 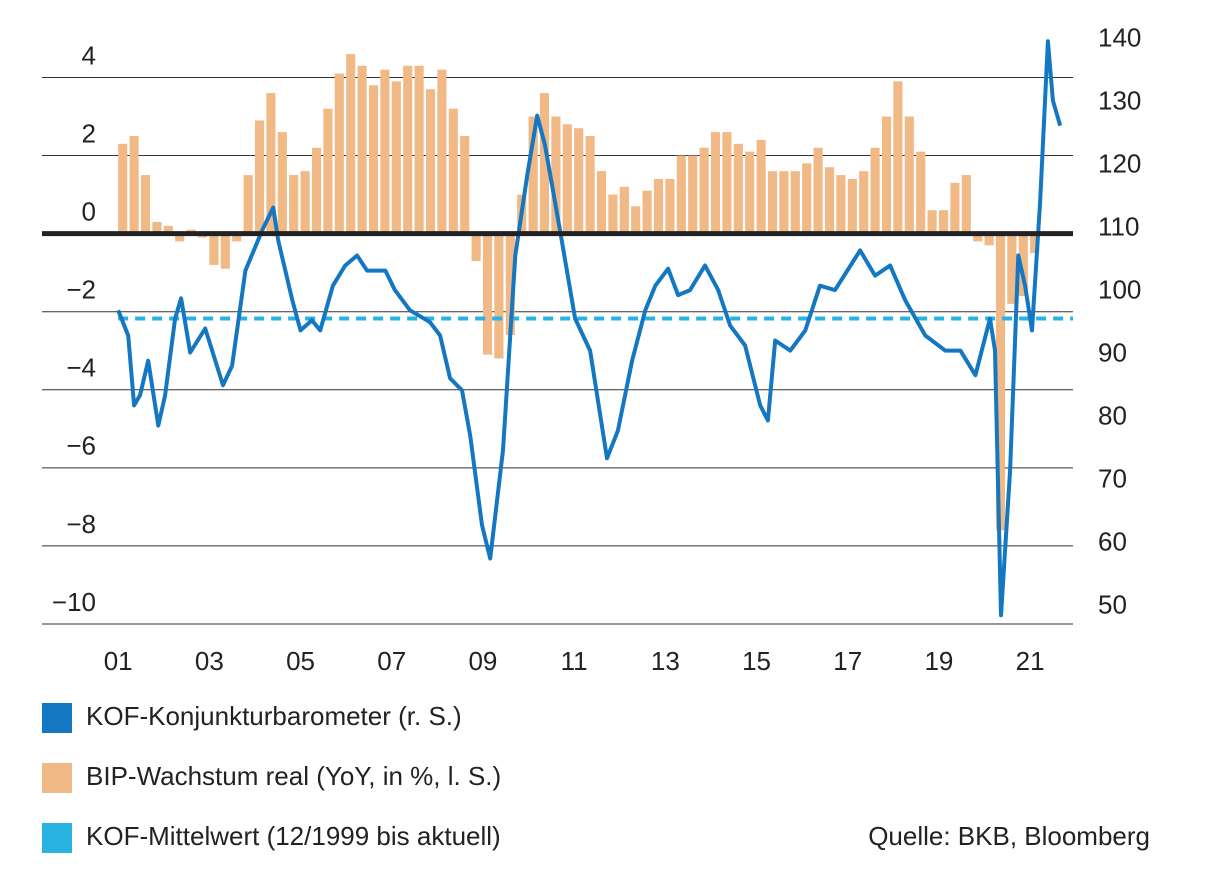 I want to click on y2-tick-label: 100, so click(x=1119, y=289).